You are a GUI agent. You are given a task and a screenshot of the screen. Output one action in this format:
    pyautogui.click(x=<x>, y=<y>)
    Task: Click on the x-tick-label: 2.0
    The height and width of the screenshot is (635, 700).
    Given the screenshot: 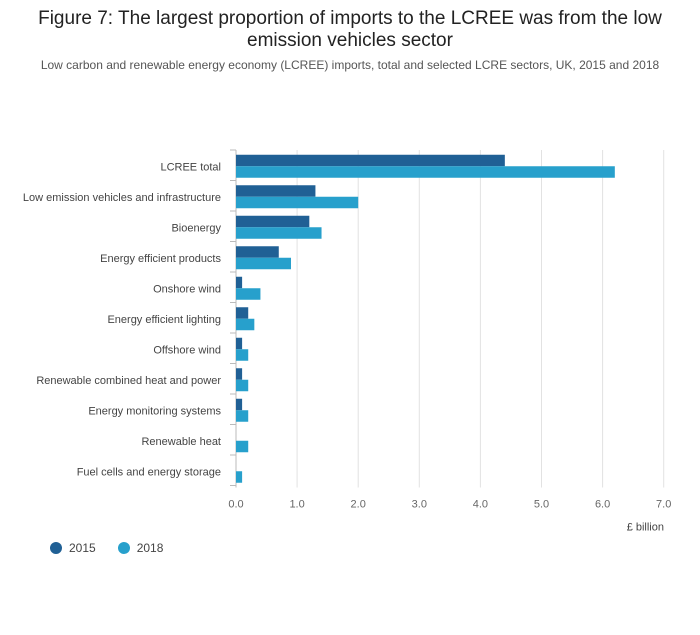 What is the action you would take?
    pyautogui.click(x=358, y=505)
    